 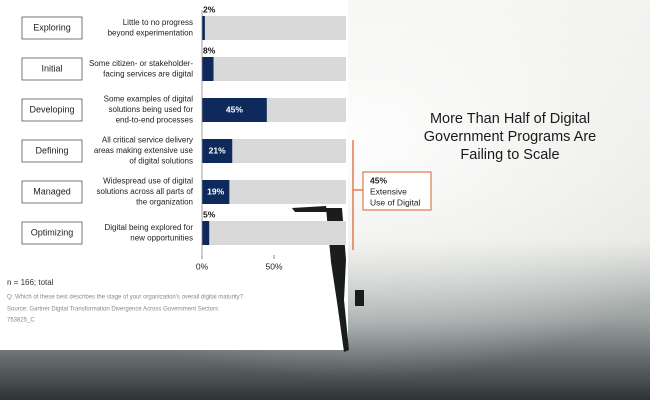 I want to click on description: solutions across all parts of, so click(x=145, y=191).